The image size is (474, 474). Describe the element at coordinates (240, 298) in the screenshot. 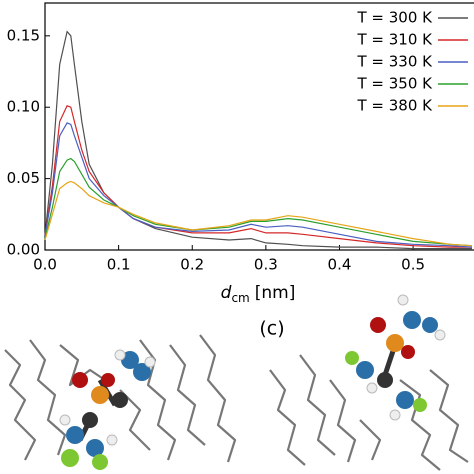

I see `x-label-subscript: cm` at that location.